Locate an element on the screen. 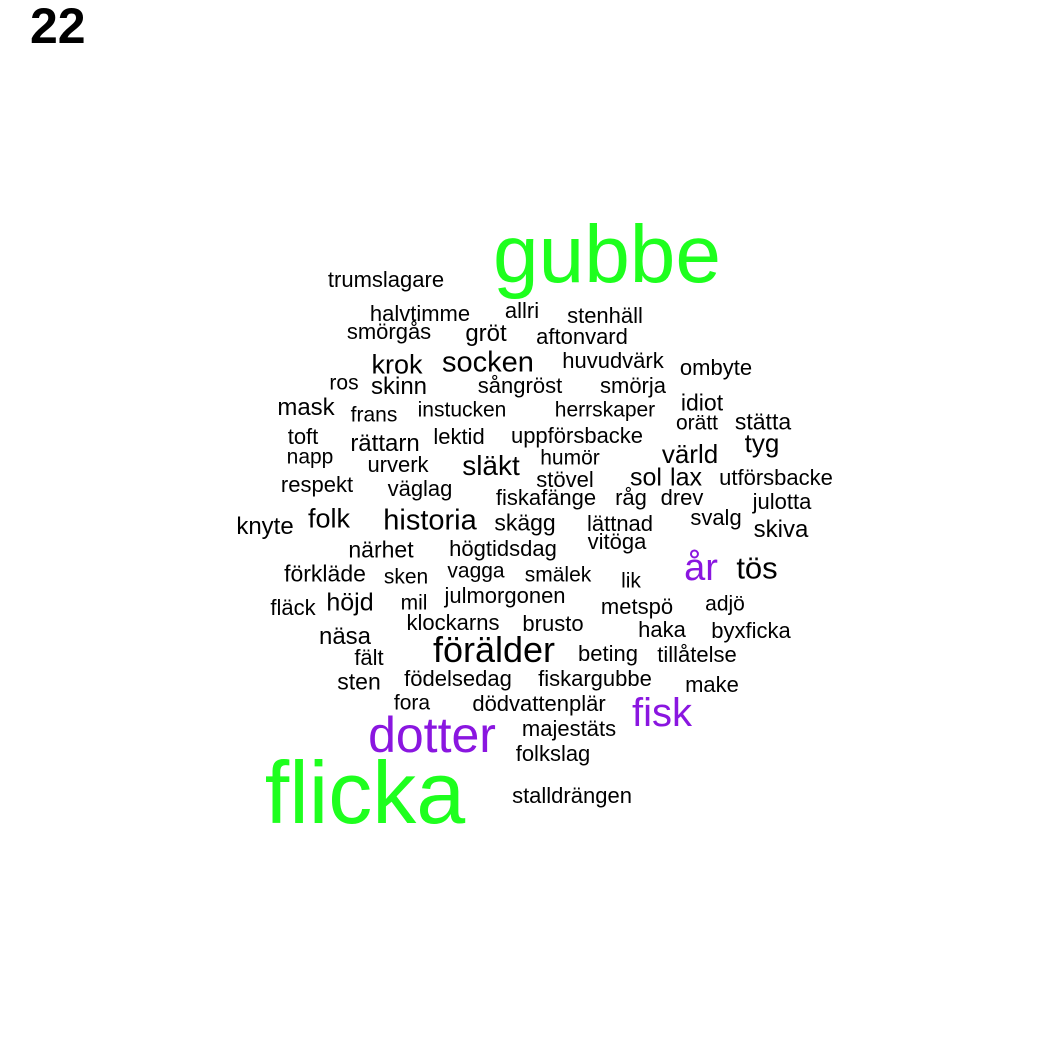  cloud-word: toft is located at coordinates (303, 436).